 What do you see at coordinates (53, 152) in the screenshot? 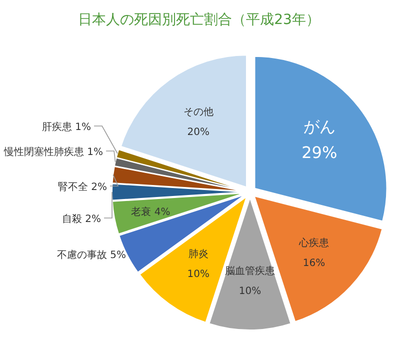
I see `slice-label: 慢性閉塞性肺疾患 1%` at bounding box center [53, 152].